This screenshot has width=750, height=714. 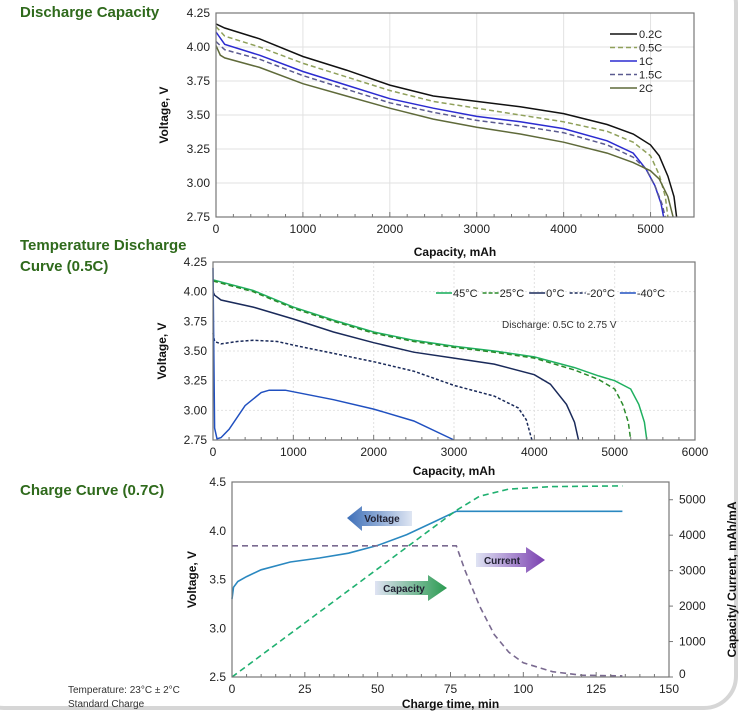 I want to click on section-title-temperature-discharge: Temperature Discharge Curve (0.5C), so click(x=103, y=256).